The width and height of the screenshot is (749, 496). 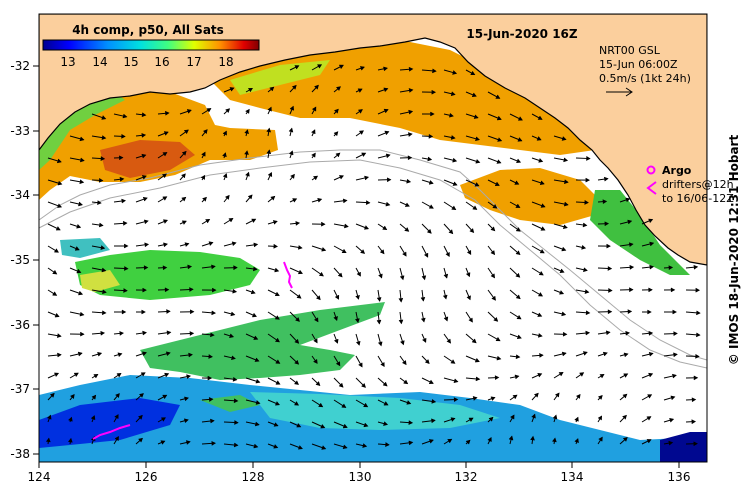 I want to click on x-axis: 124 126 128 130 132 134 136, so click(x=359, y=473).